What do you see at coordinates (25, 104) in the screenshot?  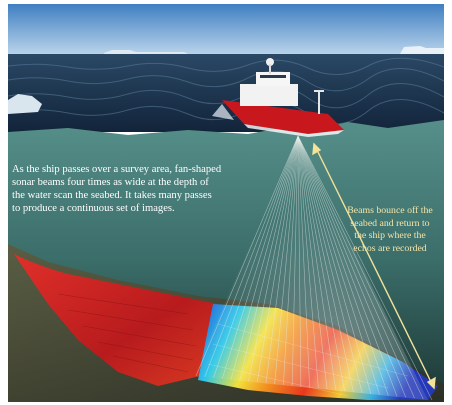 I see `ice-floe` at bounding box center [25, 104].